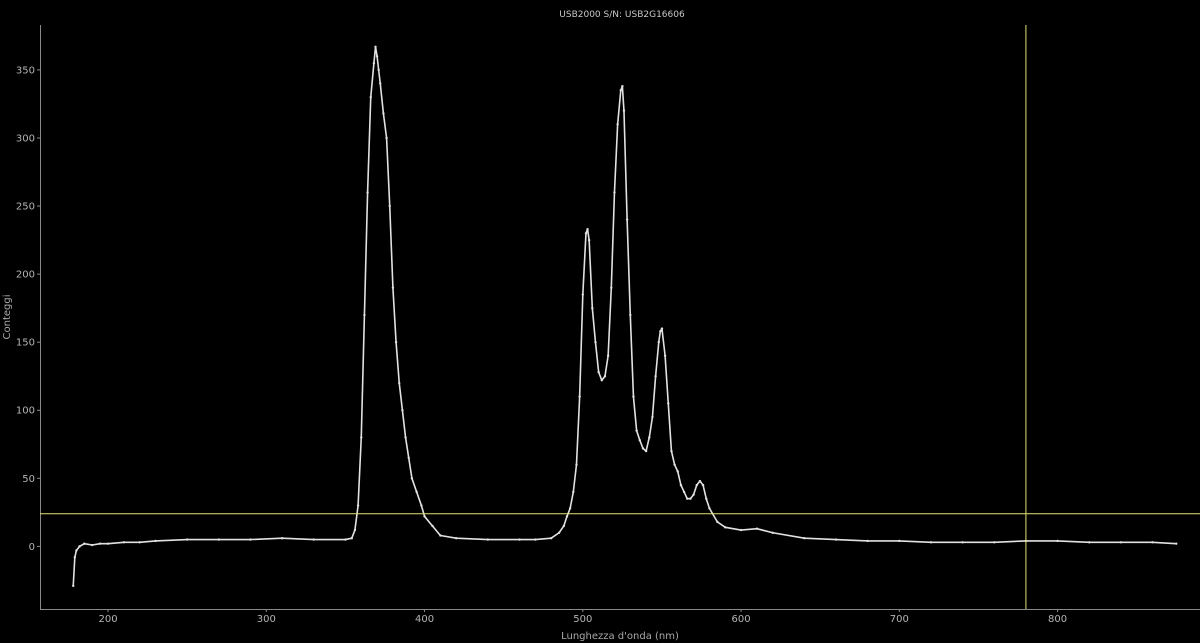 The image size is (1200, 643). What do you see at coordinates (25, 275) in the screenshot?
I see `y-tick-label: 200` at bounding box center [25, 275].